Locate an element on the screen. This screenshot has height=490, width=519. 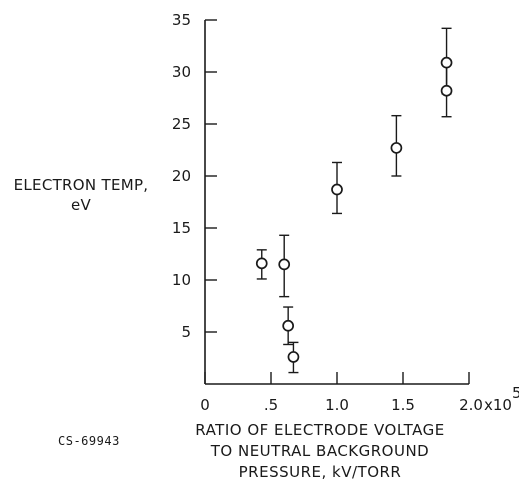
y-axis-label-line2: eV is located at coordinates (81, 205).